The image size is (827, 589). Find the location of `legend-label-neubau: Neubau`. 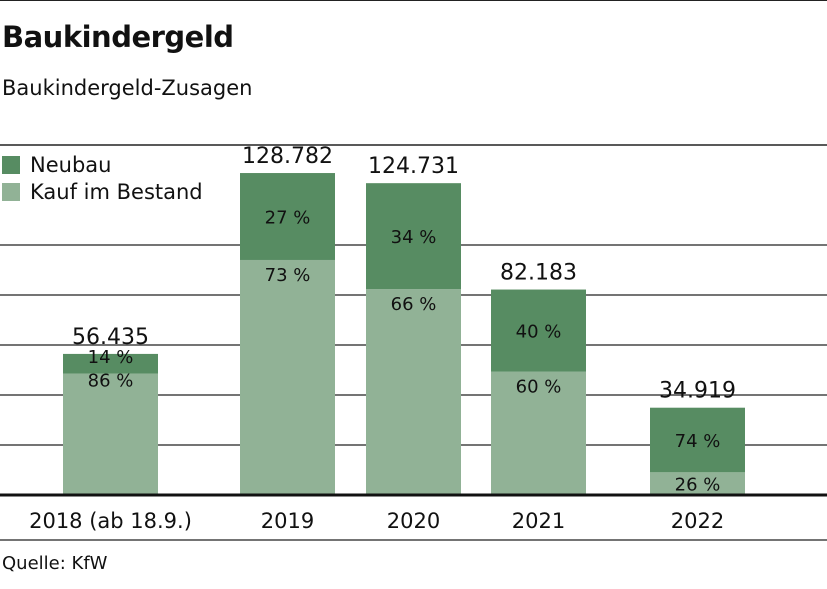

legend-label-neubau: Neubau is located at coordinates (70, 165).